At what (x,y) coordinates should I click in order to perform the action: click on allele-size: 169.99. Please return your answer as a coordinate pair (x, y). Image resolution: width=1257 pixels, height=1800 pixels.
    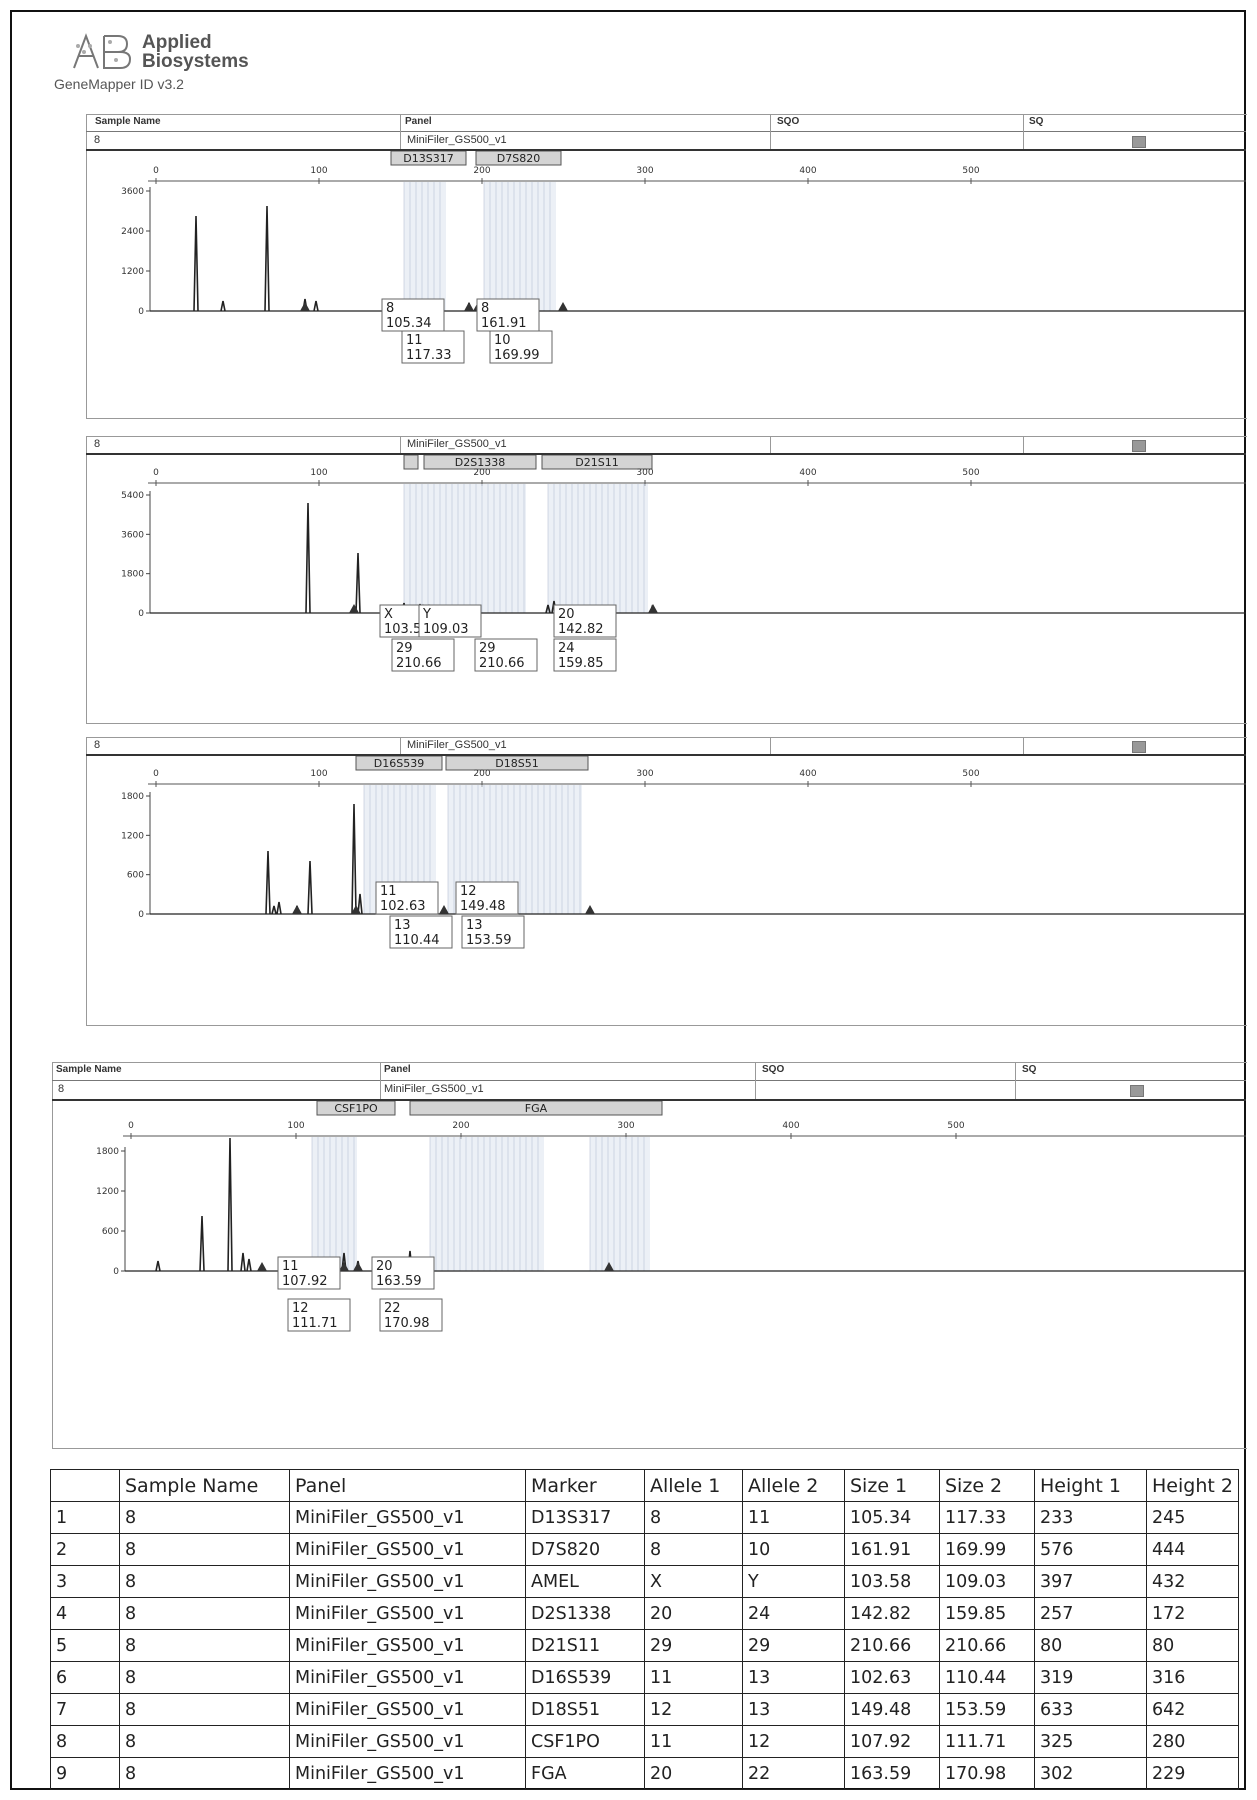
    Looking at the image, I should click on (517, 355).